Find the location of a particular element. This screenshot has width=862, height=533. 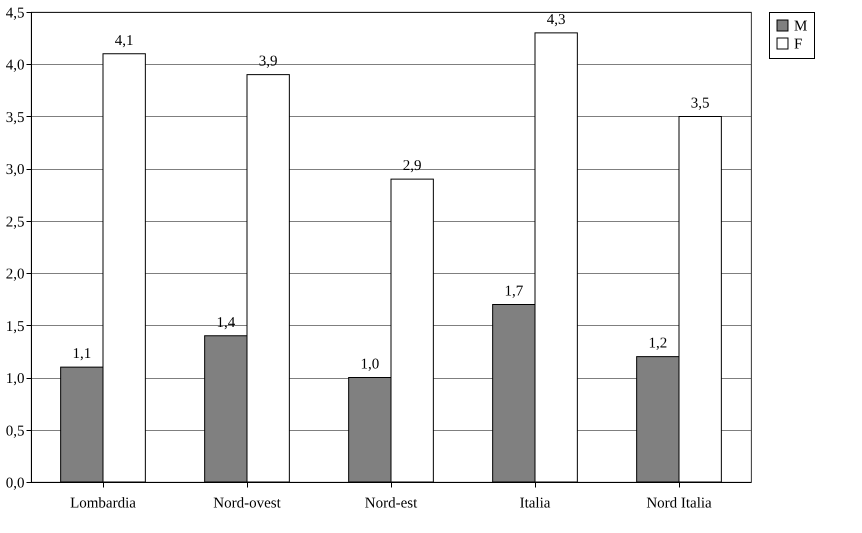

x-tick-label: Italia is located at coordinates (535, 504).